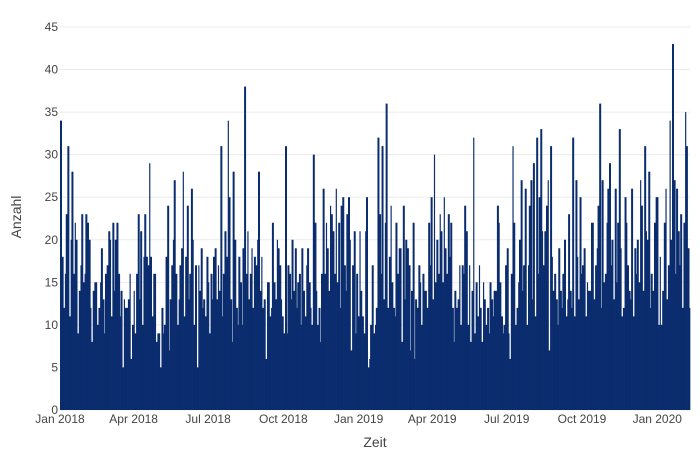 This screenshot has height=450, width=700. I want to click on y-tick-label: 40, so click(52, 70).